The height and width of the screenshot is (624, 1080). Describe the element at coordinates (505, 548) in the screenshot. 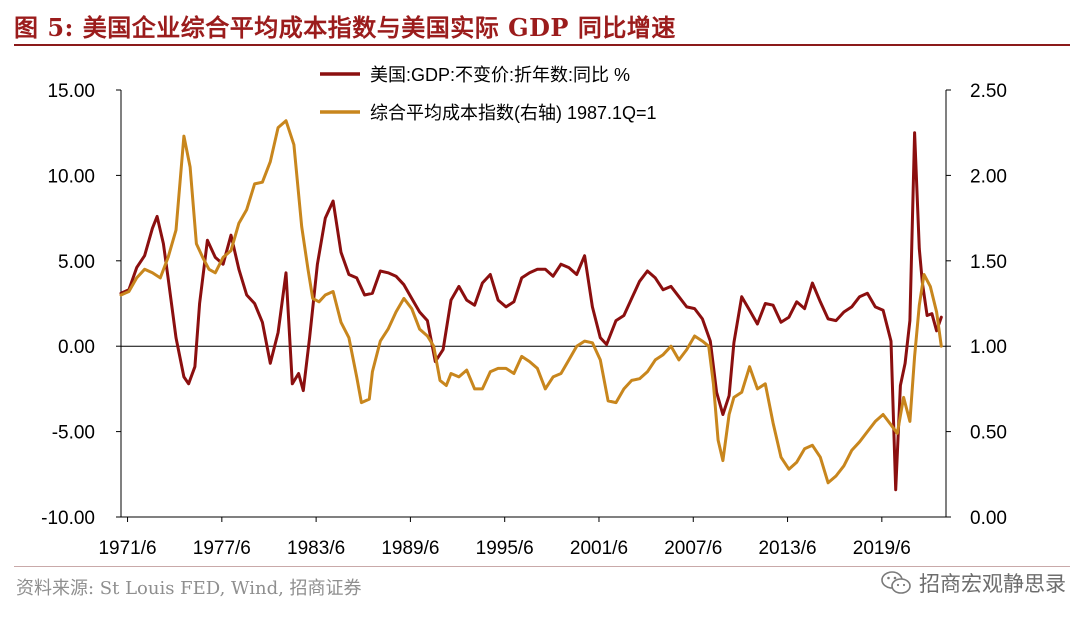

I see `x-tick-label: 1995/6` at that location.